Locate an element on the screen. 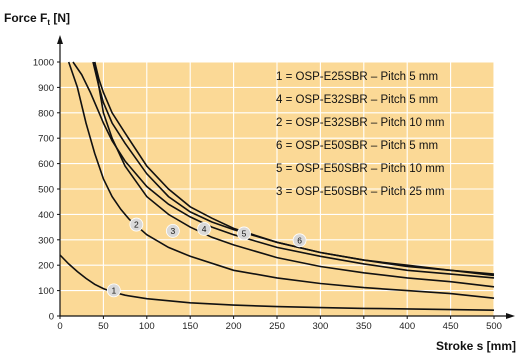  legend-entry: 1 = OSP-E25SBR – Pitch 5 mm is located at coordinates (357, 77).